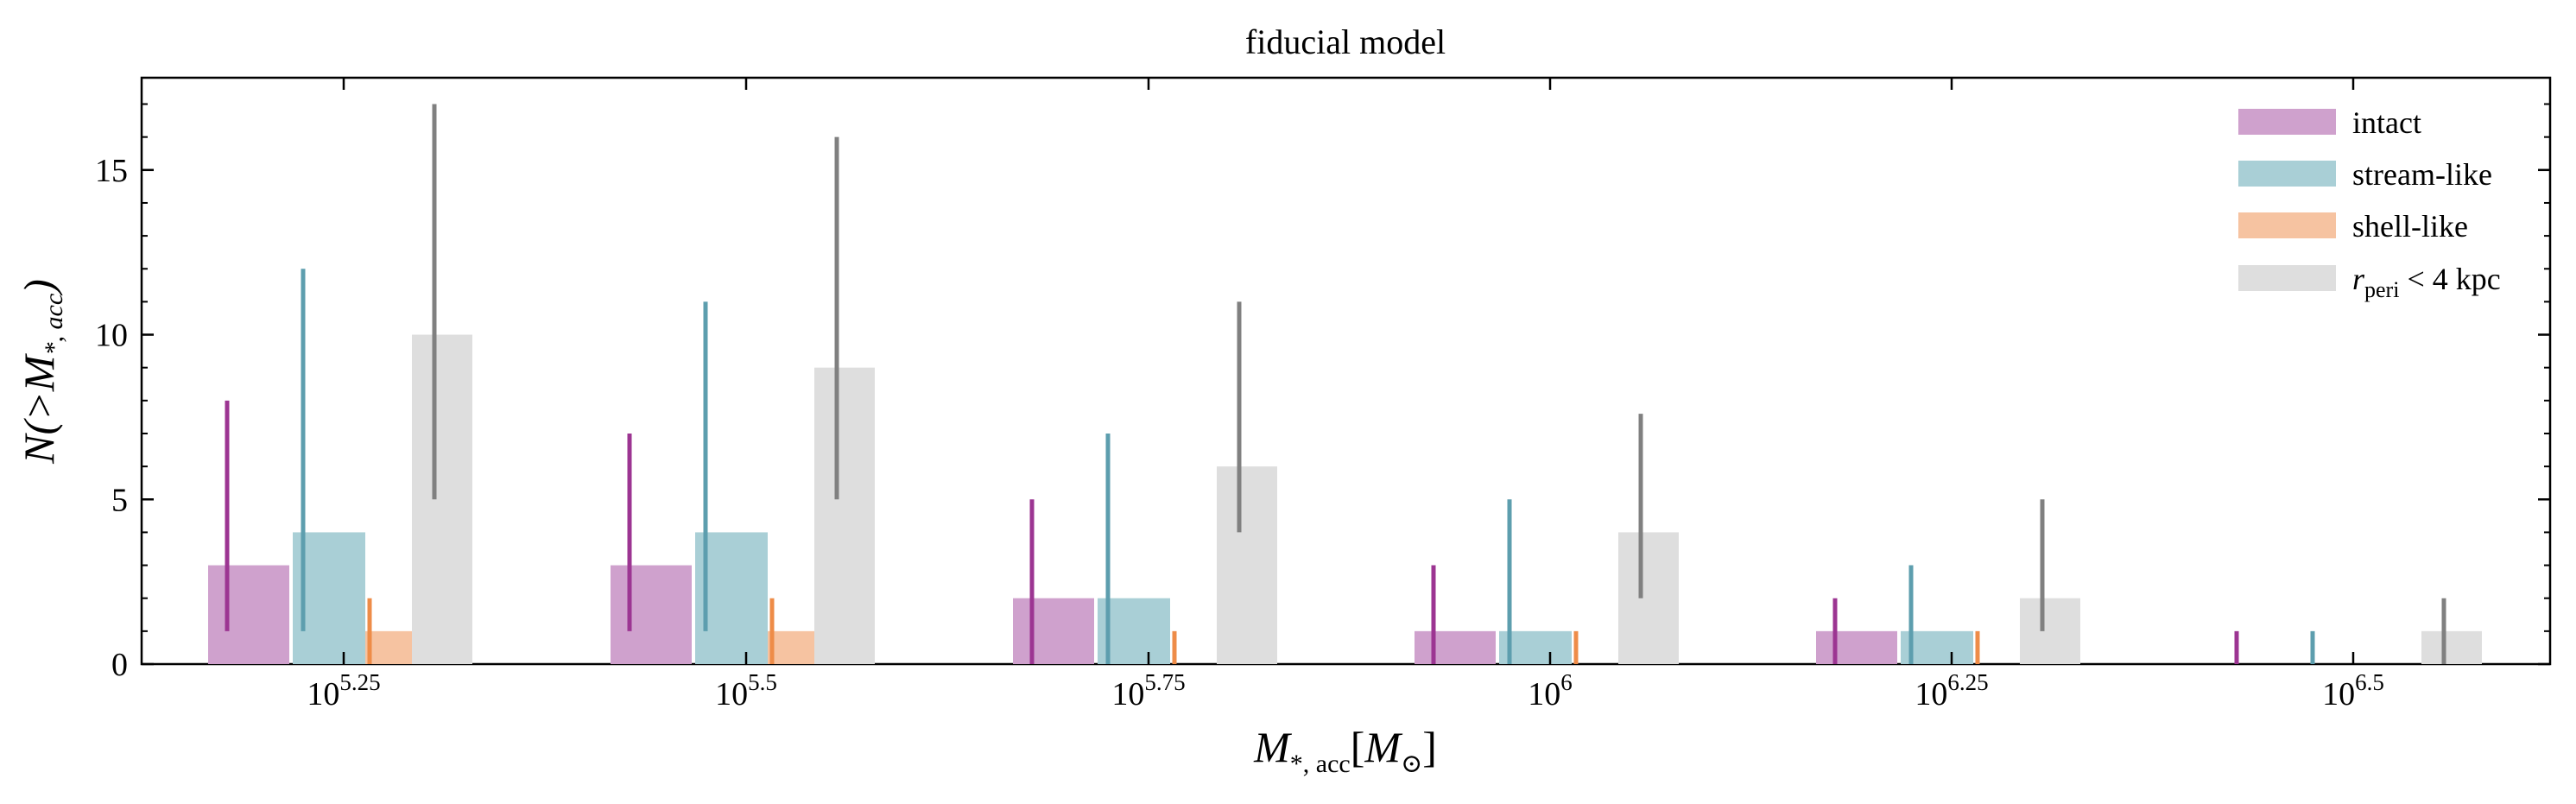  I want to click on legend-swatch-stream, so click(2287, 174).